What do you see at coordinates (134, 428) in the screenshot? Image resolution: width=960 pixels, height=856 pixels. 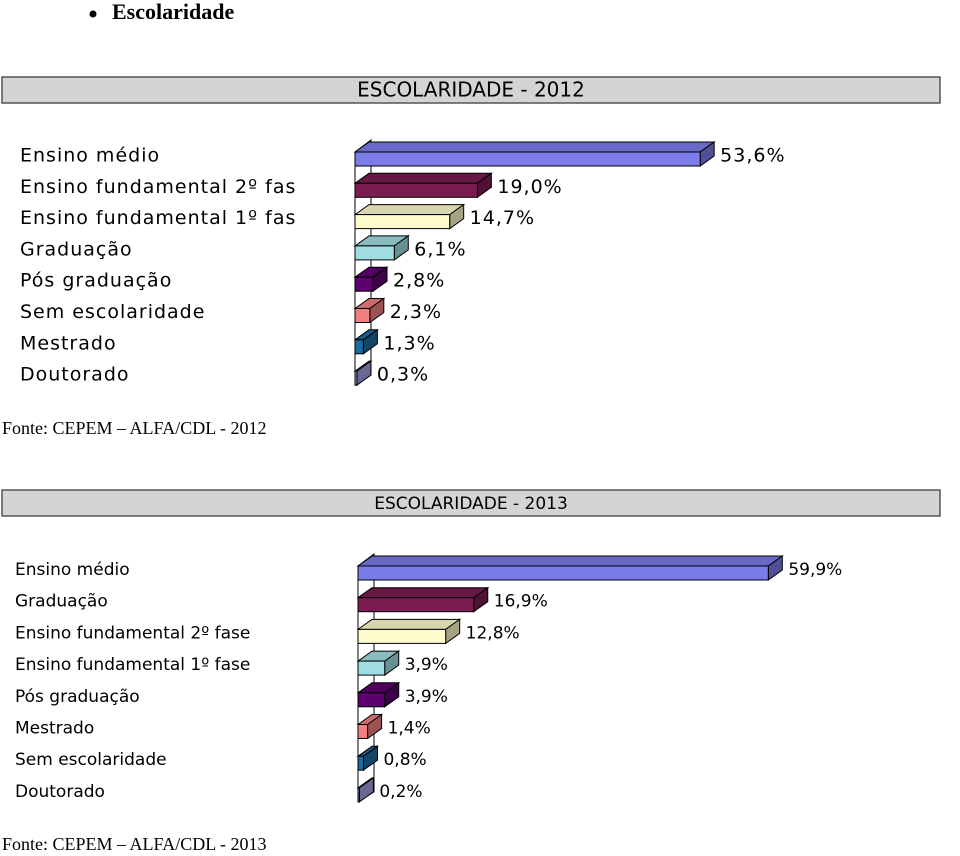 I see `source-note: Fonte: CEPEM – ALFA/CDL - 2012` at bounding box center [134, 428].